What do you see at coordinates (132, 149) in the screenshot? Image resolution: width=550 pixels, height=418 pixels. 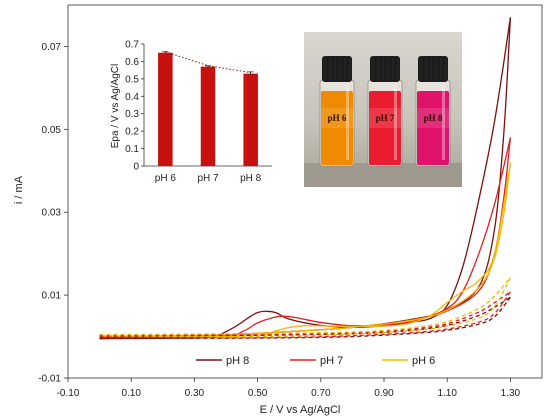 I see `inset-y-tick-label: 0.1` at bounding box center [132, 149].